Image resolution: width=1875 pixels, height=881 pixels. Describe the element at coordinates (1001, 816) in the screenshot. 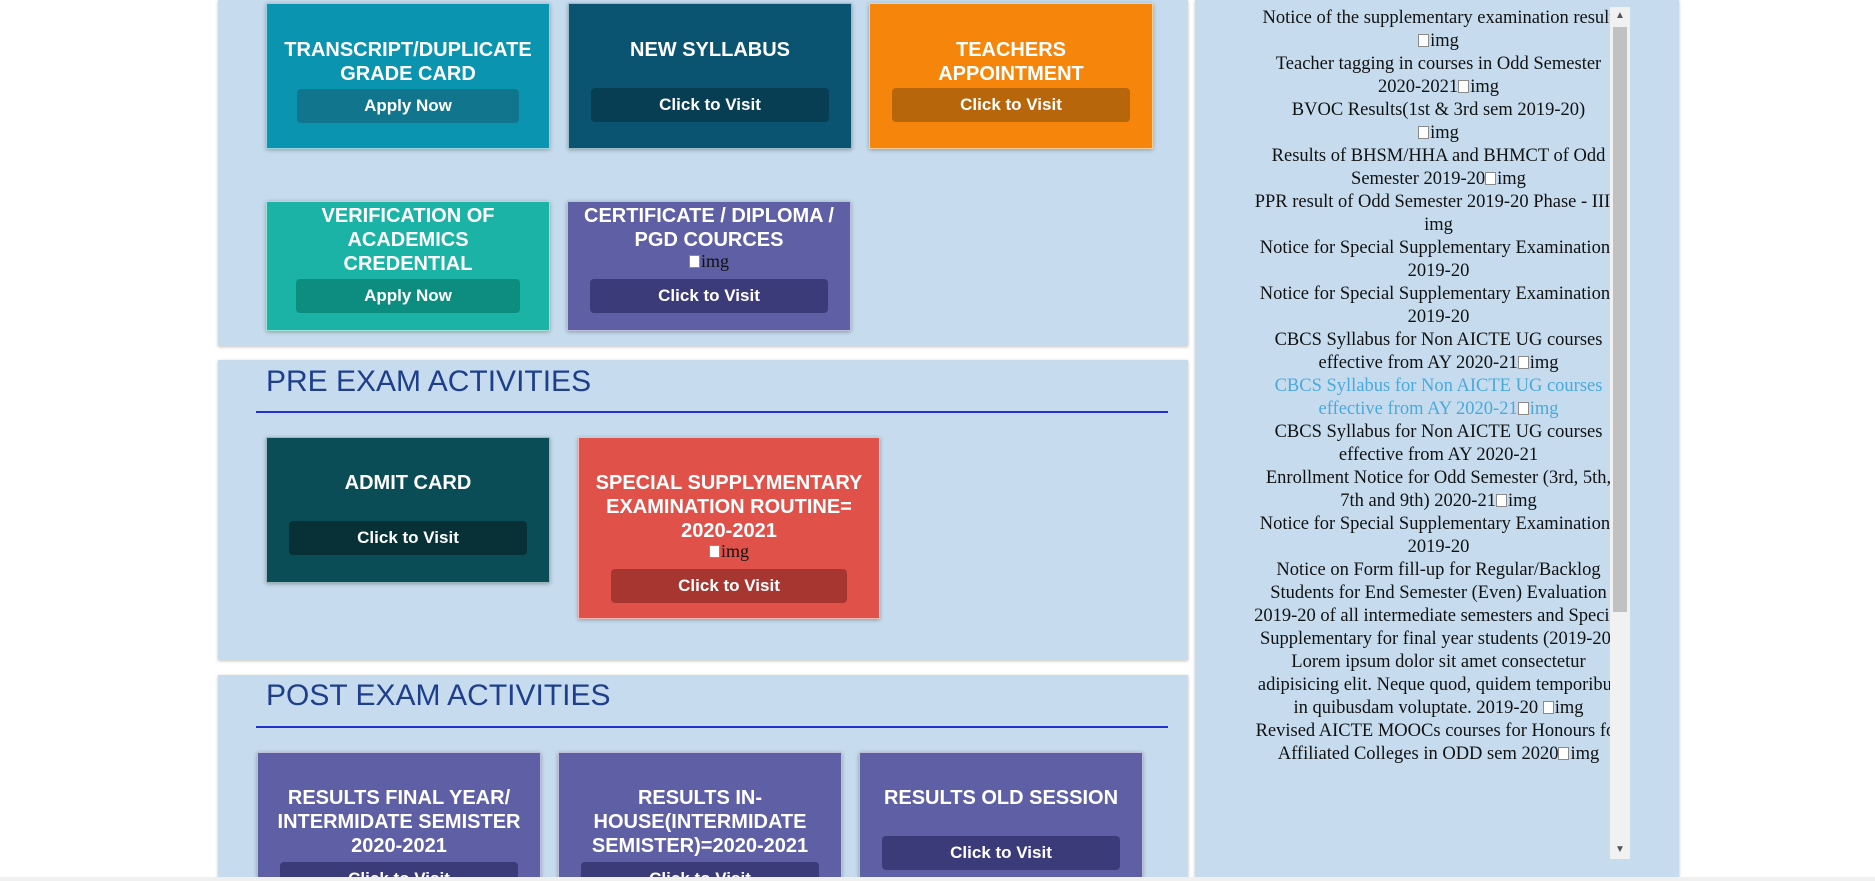

I see `card-results-old-session: RESULTS OLD SESSION Click to Visit` at that location.